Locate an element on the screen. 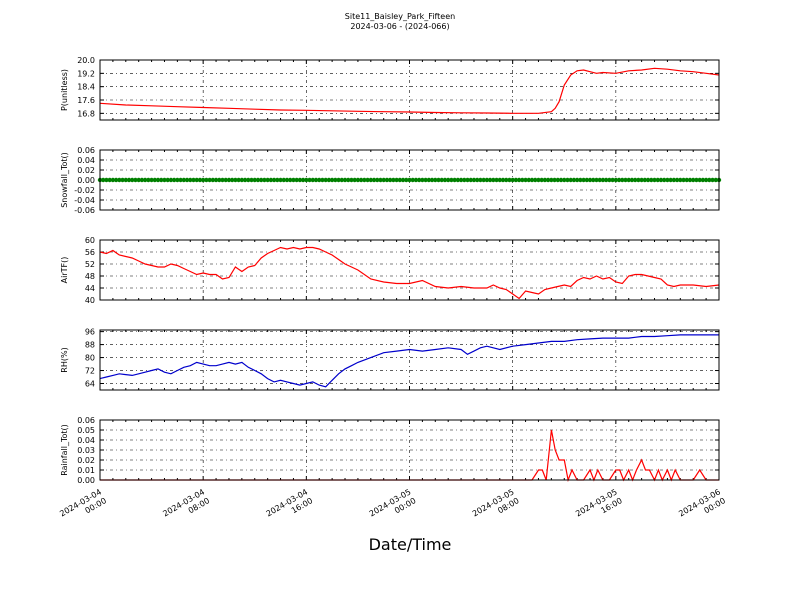 The height and width of the screenshot is (600, 800). y-tick-label: -0.06 is located at coordinates (84, 210).